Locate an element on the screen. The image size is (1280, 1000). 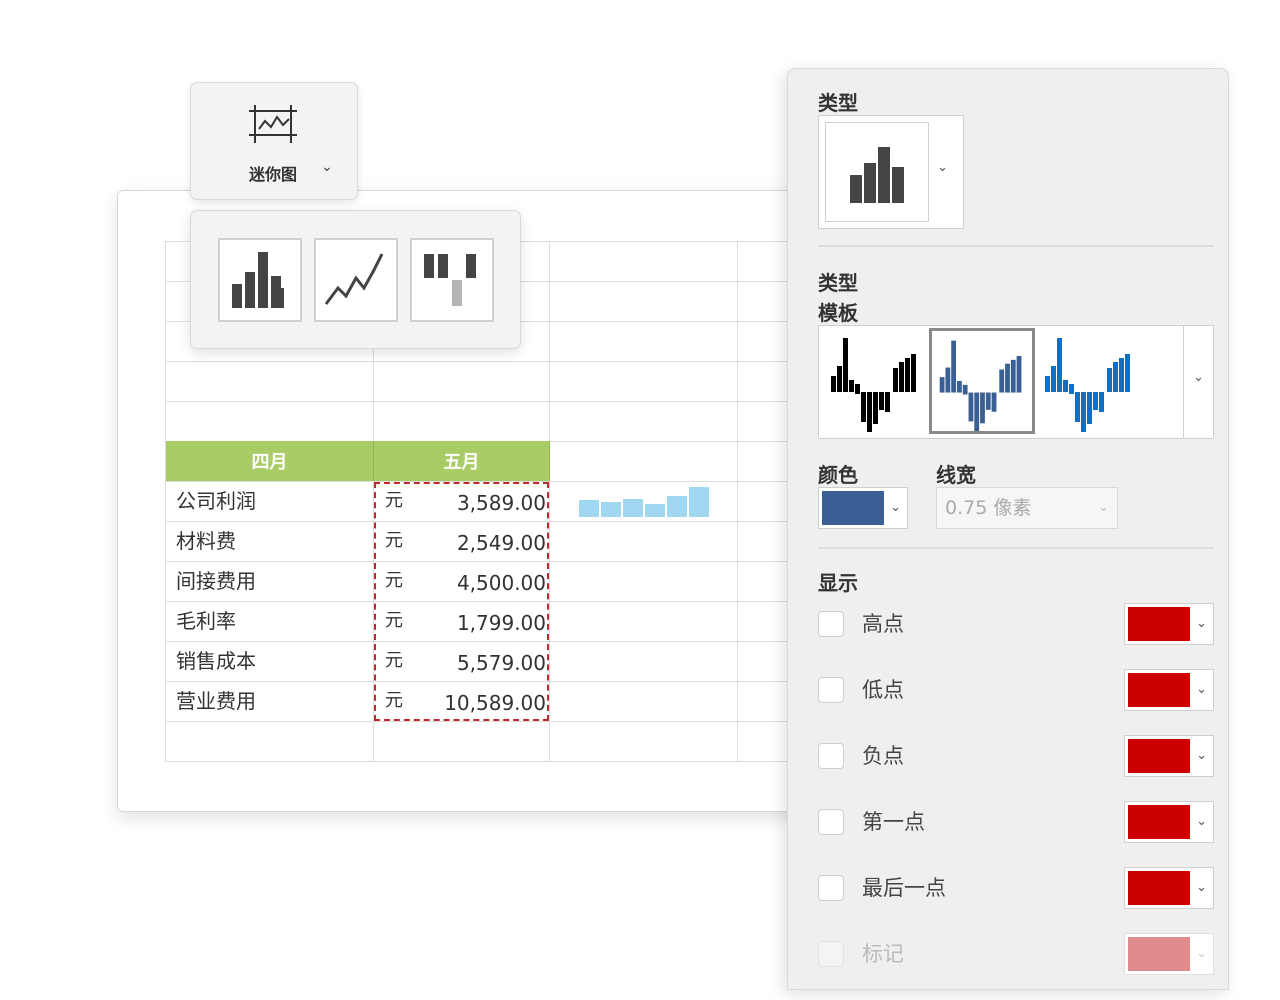
sparkline-ribbon-button: 迷你图 ⌄ is located at coordinates (274, 141).